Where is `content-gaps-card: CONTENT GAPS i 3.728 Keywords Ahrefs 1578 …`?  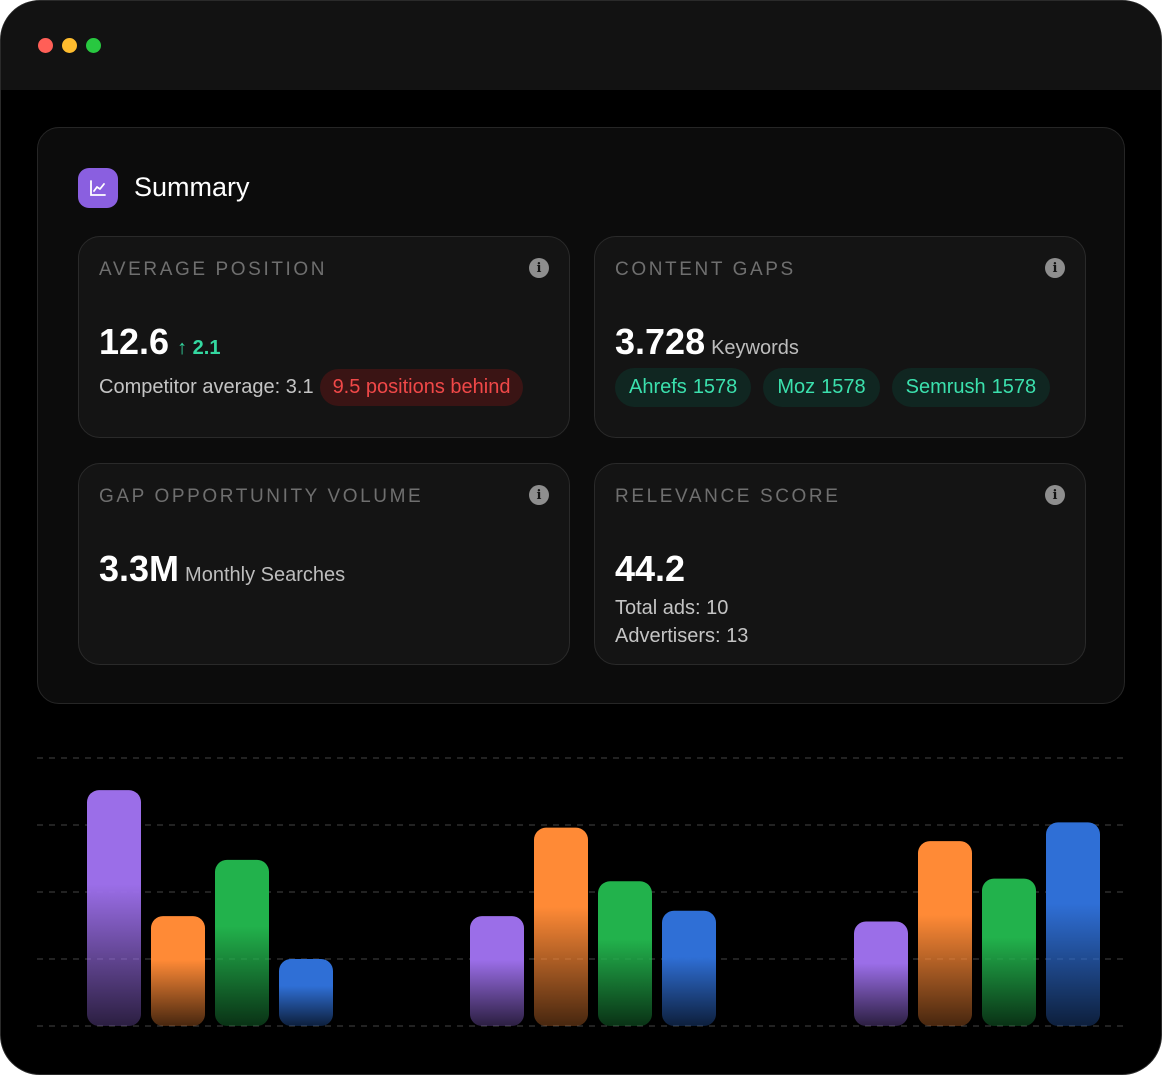
content-gaps-card: CONTENT GAPS i 3.728 Keywords Ahrefs 1578 … is located at coordinates (840, 337).